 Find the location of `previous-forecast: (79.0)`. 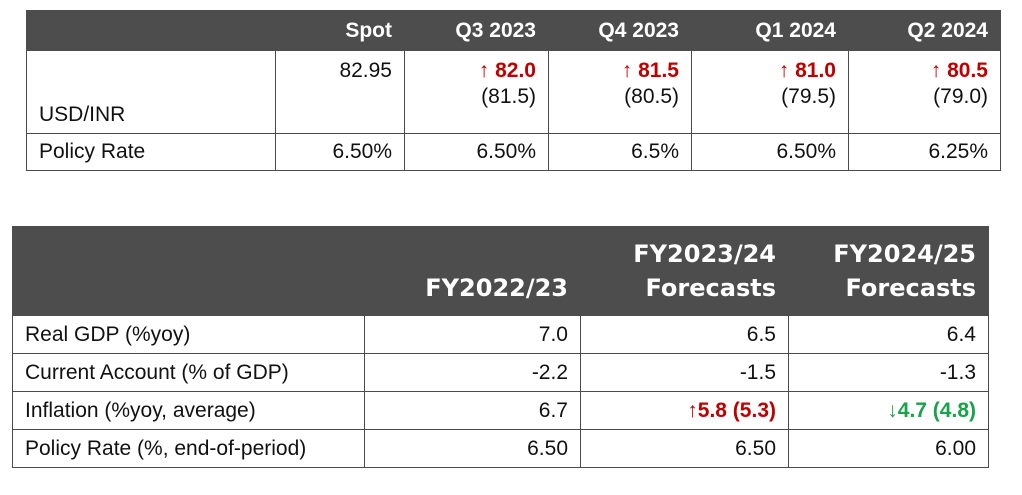

previous-forecast: (79.0) is located at coordinates (960, 96).